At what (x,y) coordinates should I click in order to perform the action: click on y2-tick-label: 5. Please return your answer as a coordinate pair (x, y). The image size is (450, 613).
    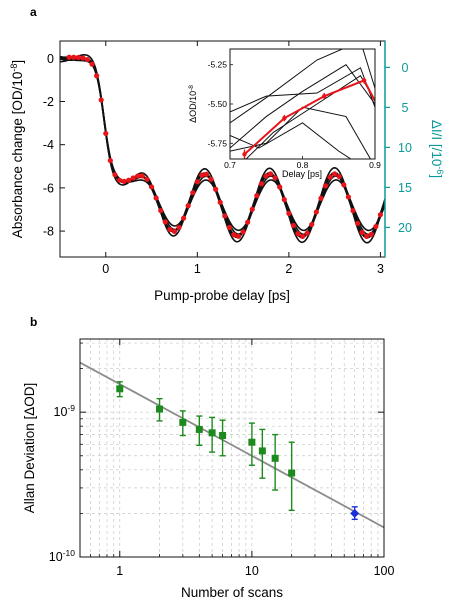
    Looking at the image, I should click on (405, 108).